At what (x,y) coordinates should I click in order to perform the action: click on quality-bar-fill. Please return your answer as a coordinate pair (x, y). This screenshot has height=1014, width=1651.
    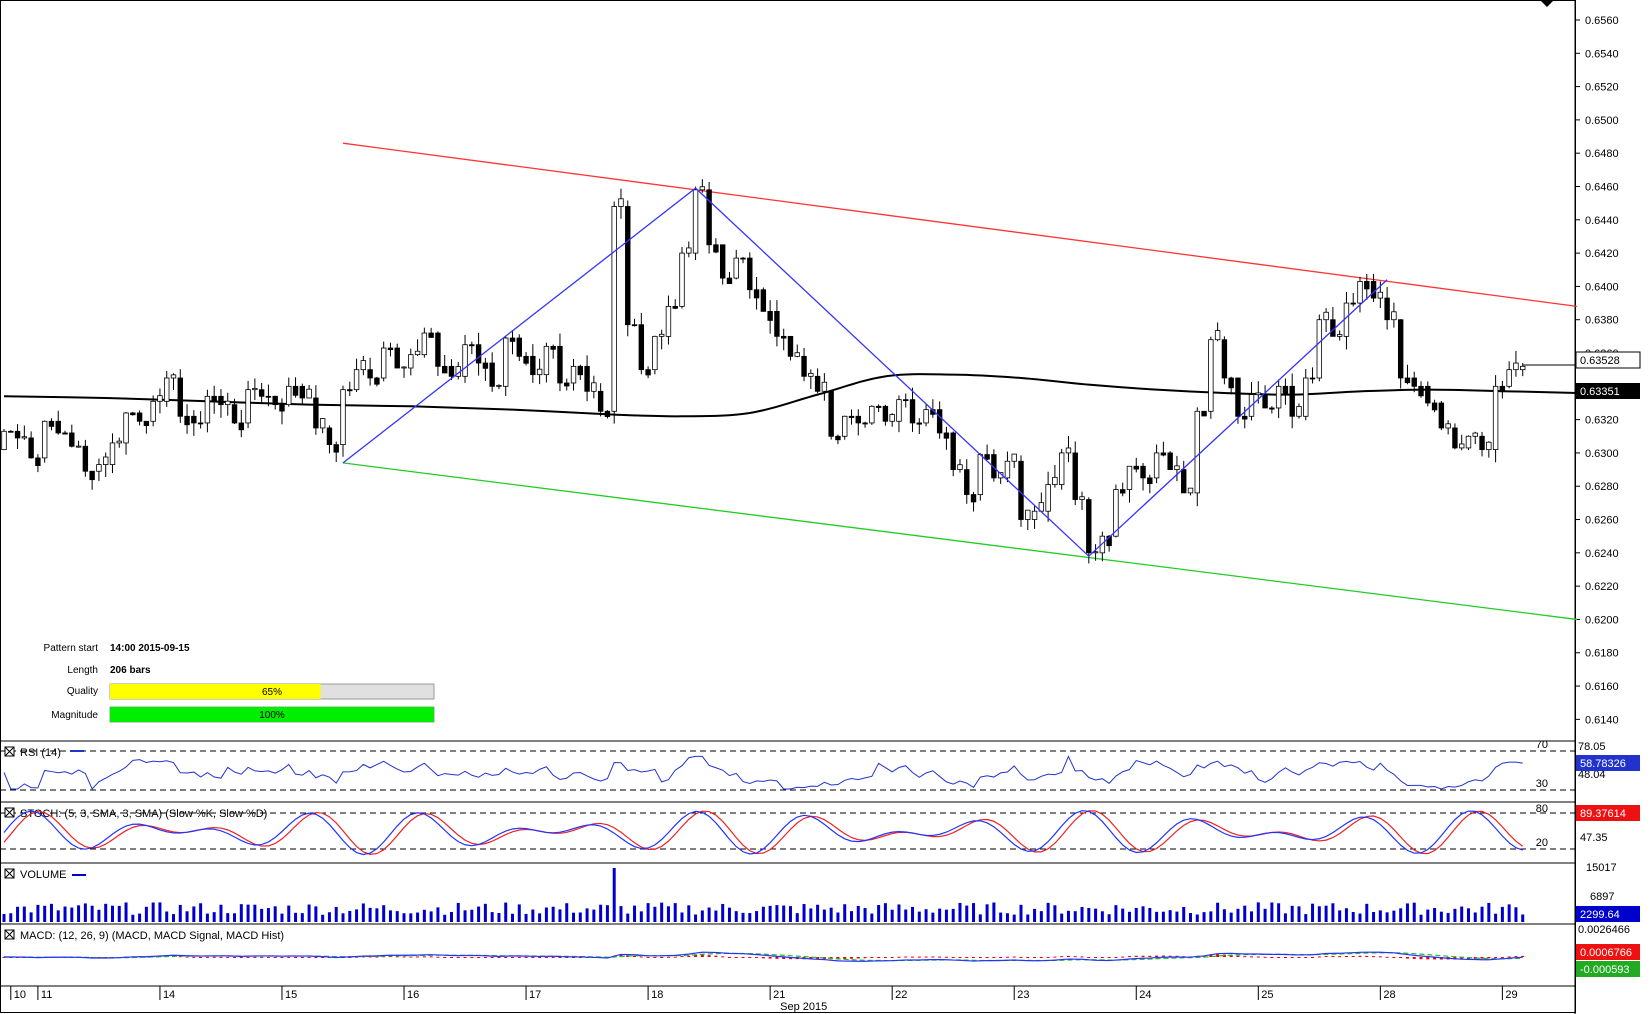
    Looking at the image, I should click on (215, 691).